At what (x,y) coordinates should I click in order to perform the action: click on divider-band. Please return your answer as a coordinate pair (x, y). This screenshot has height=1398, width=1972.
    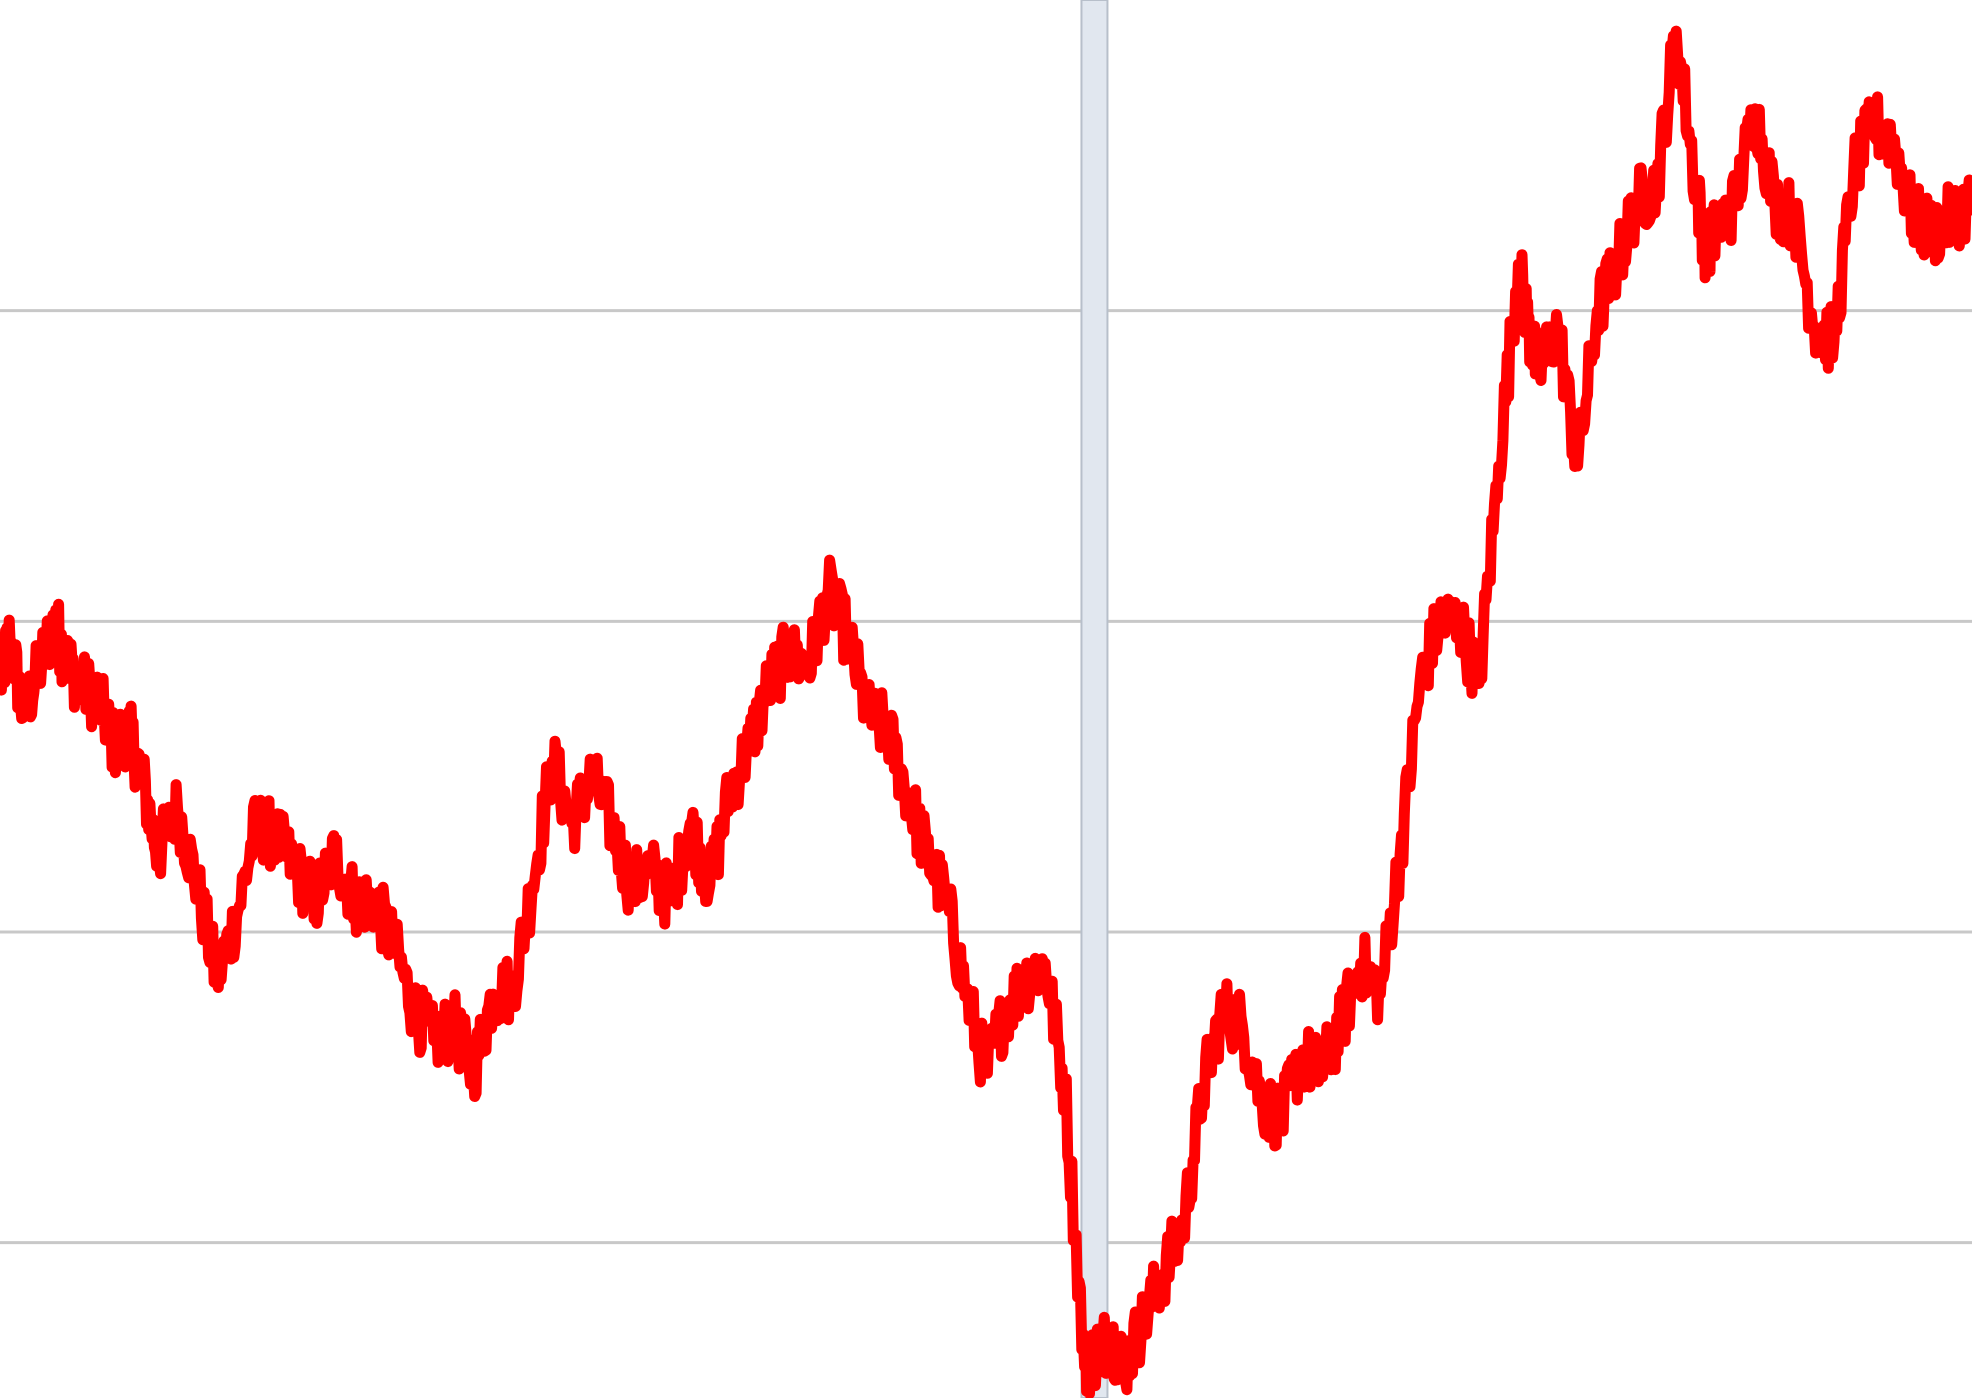
    Looking at the image, I should click on (1094, 699).